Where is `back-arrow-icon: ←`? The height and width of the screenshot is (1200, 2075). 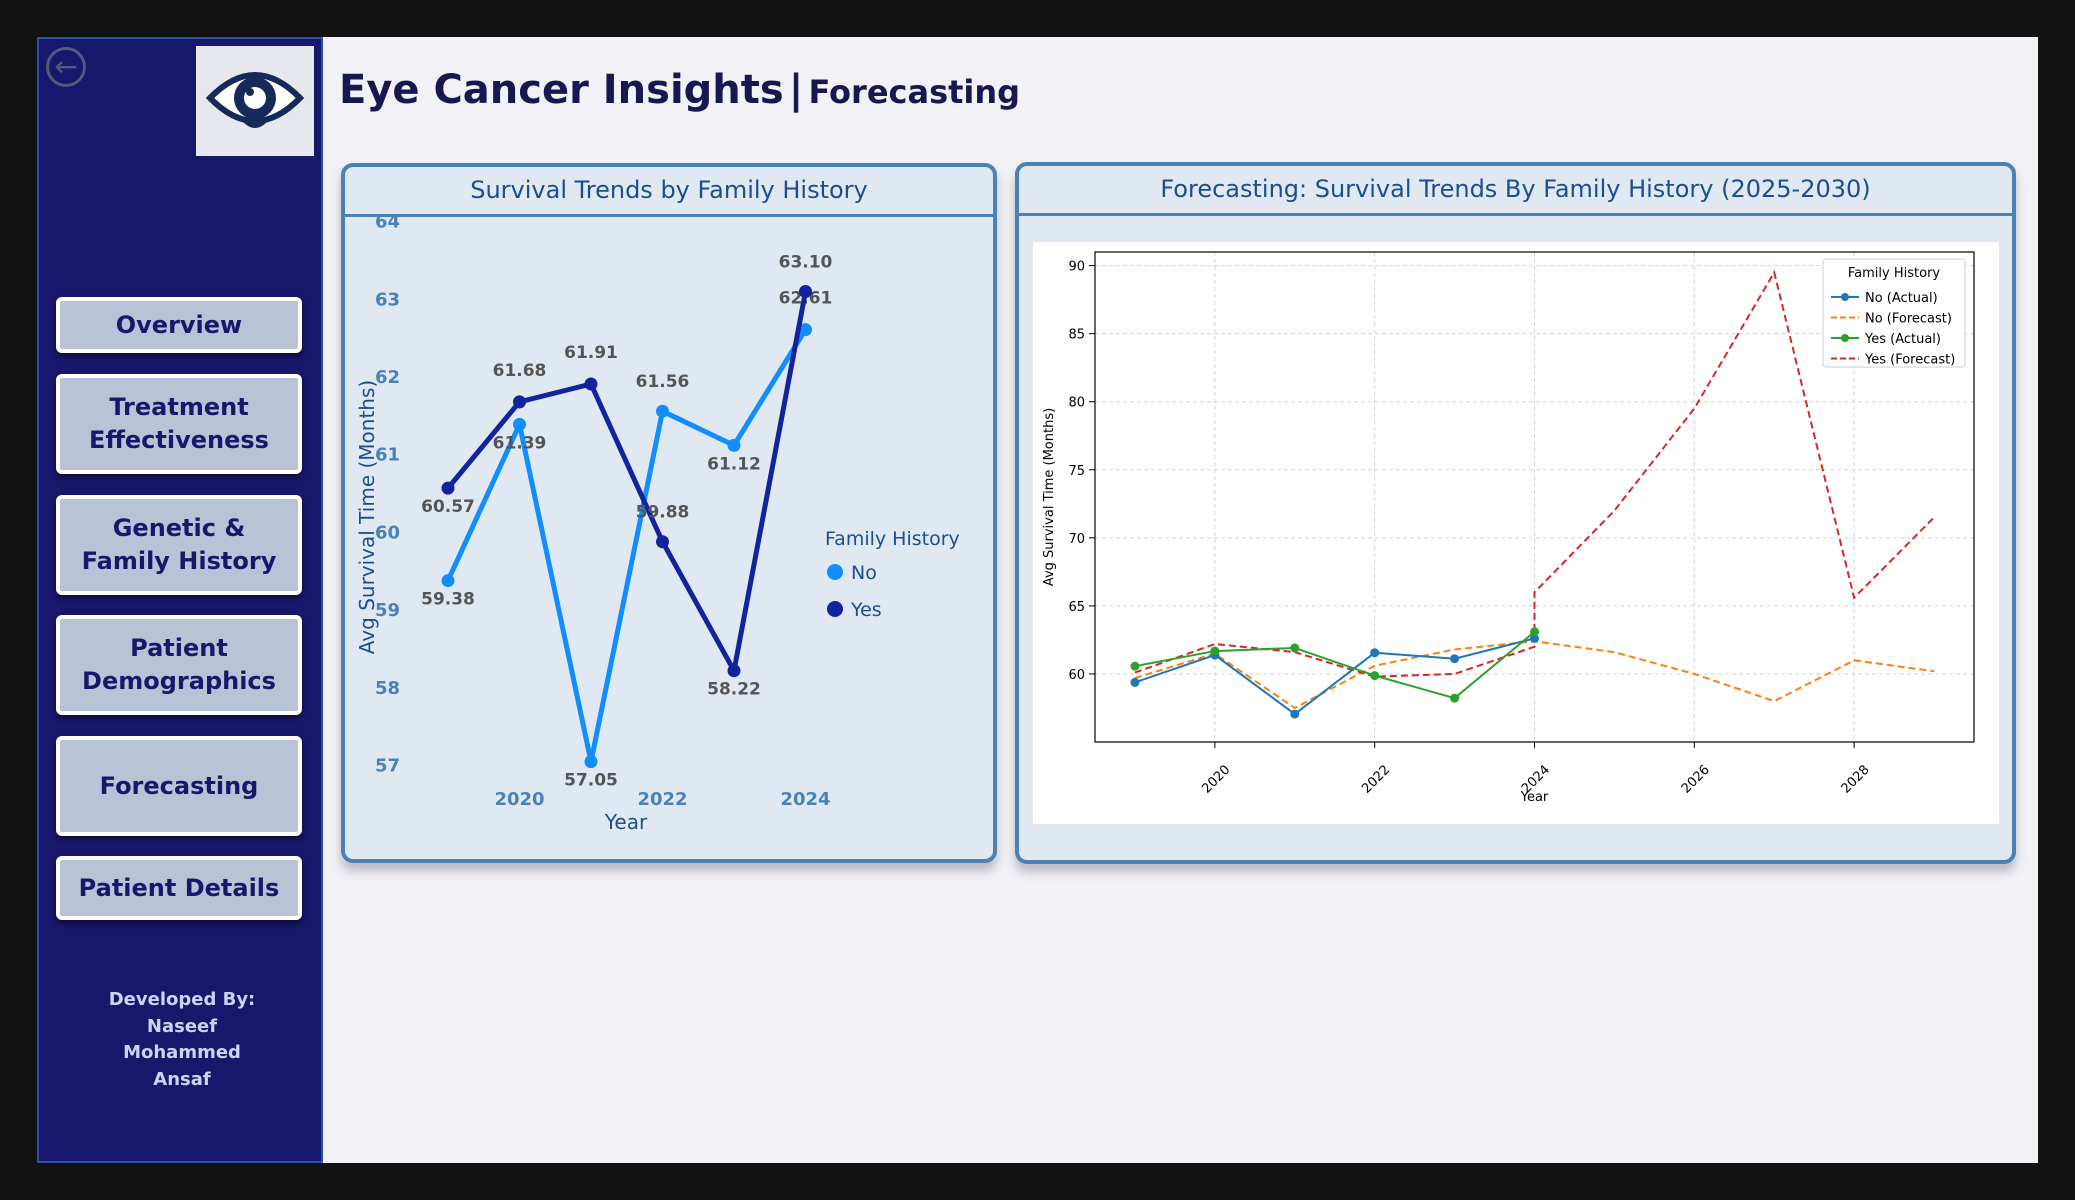
back-arrow-icon: ← is located at coordinates (66, 67).